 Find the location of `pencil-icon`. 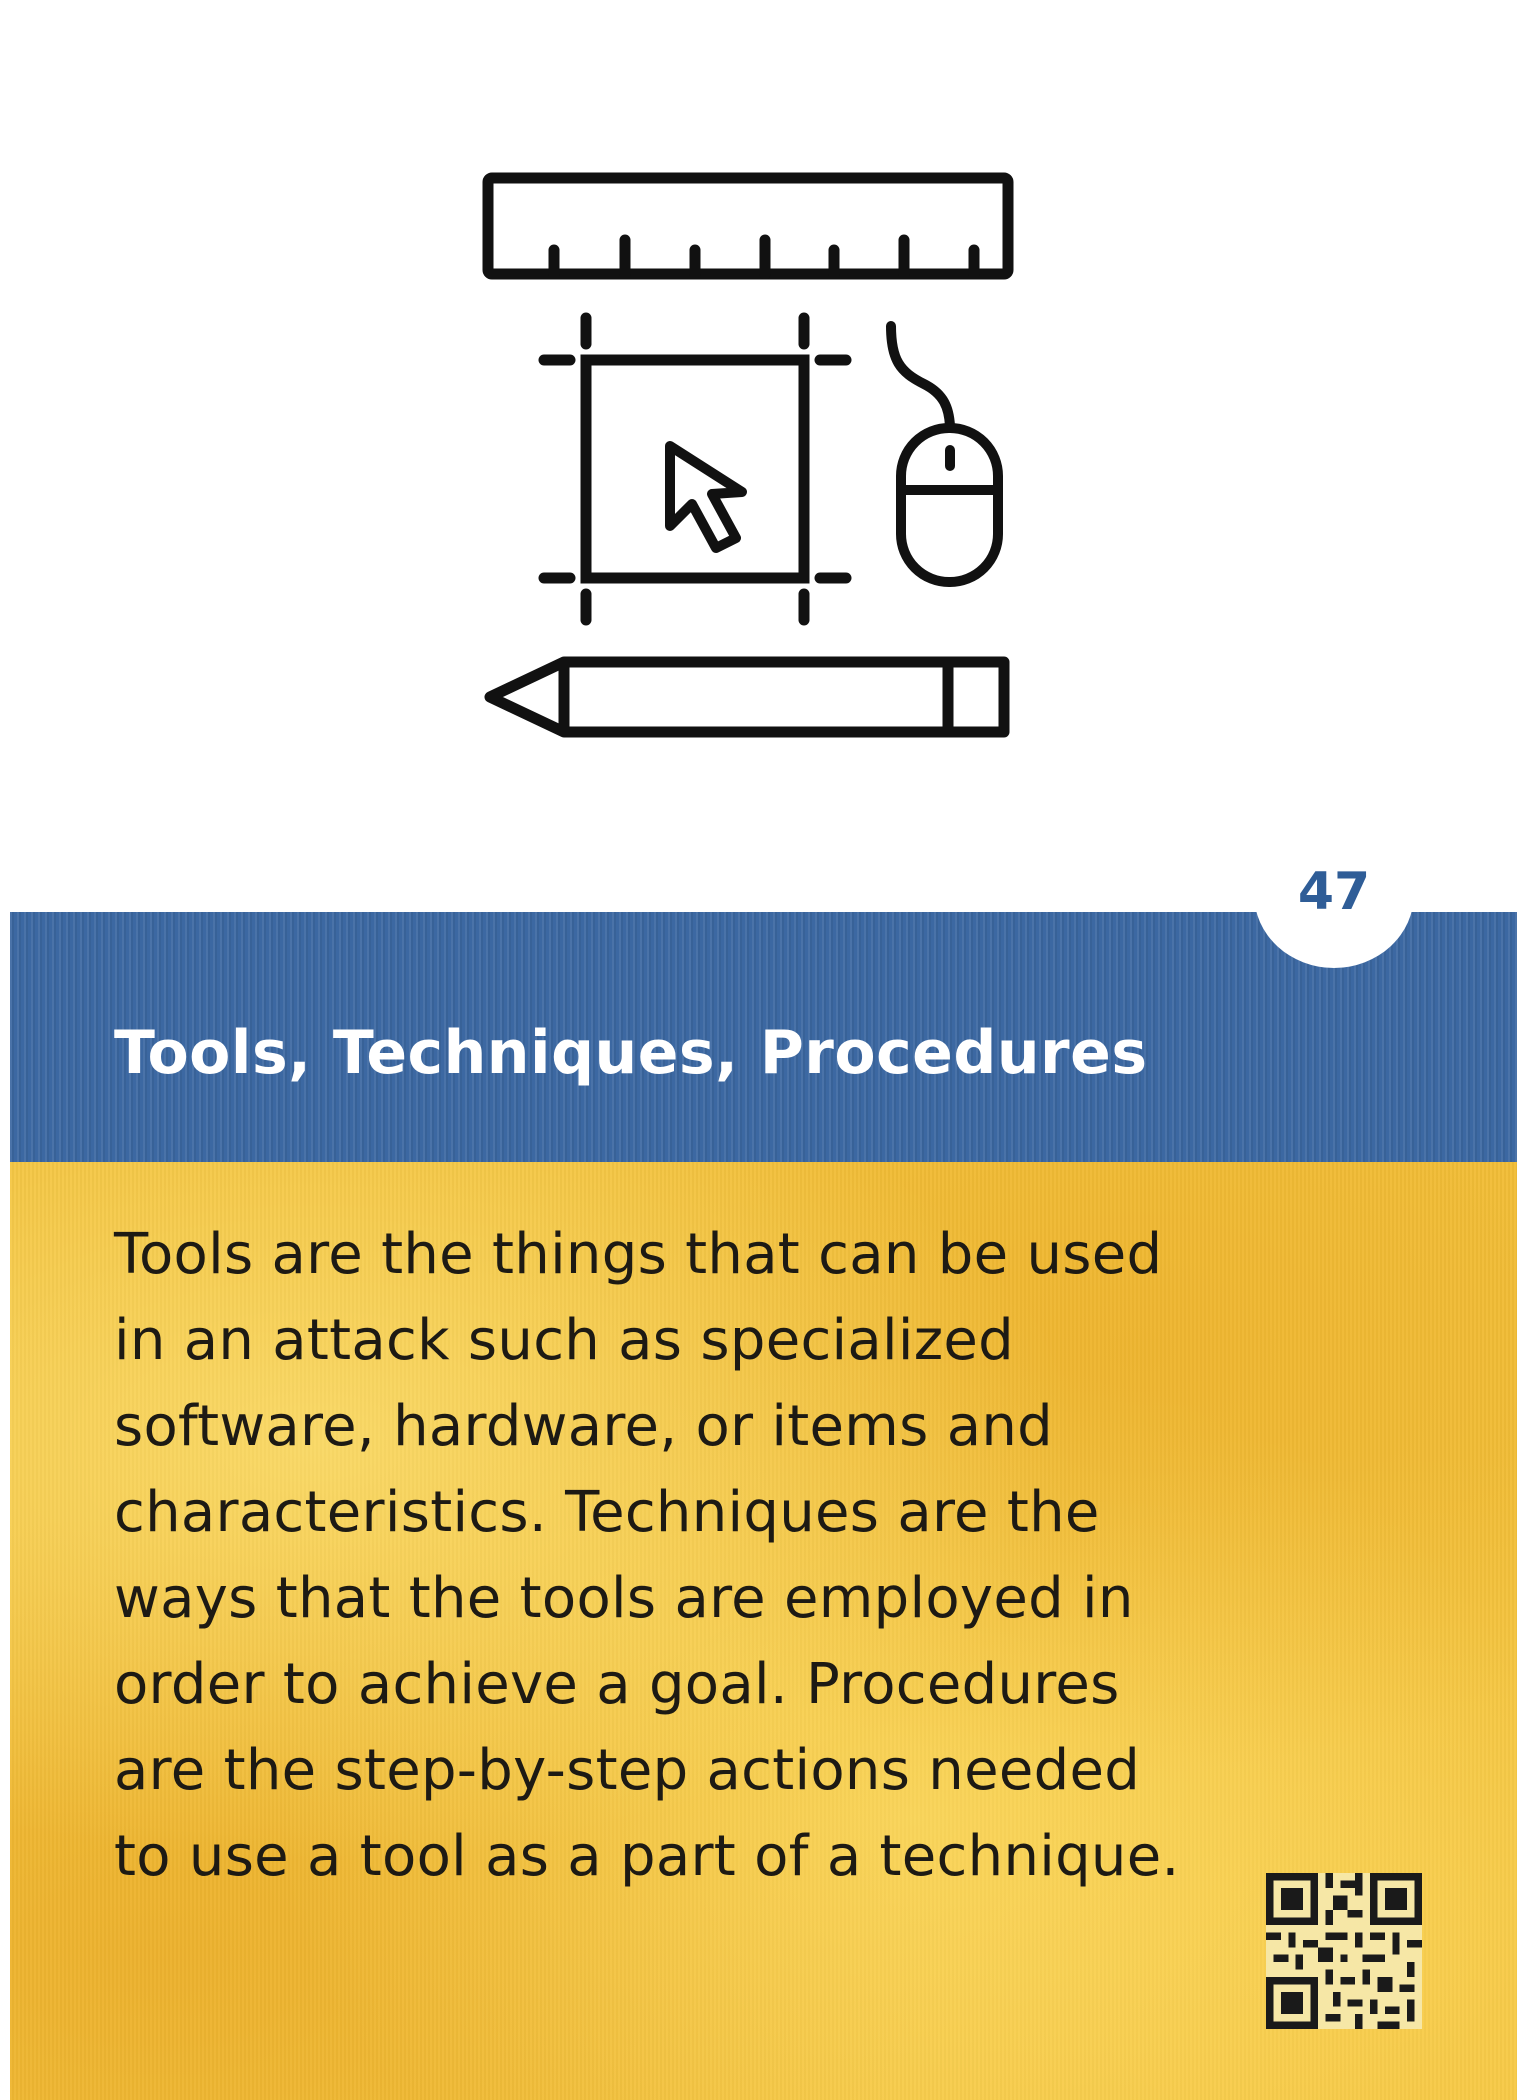

pencil-icon is located at coordinates (747, 697).